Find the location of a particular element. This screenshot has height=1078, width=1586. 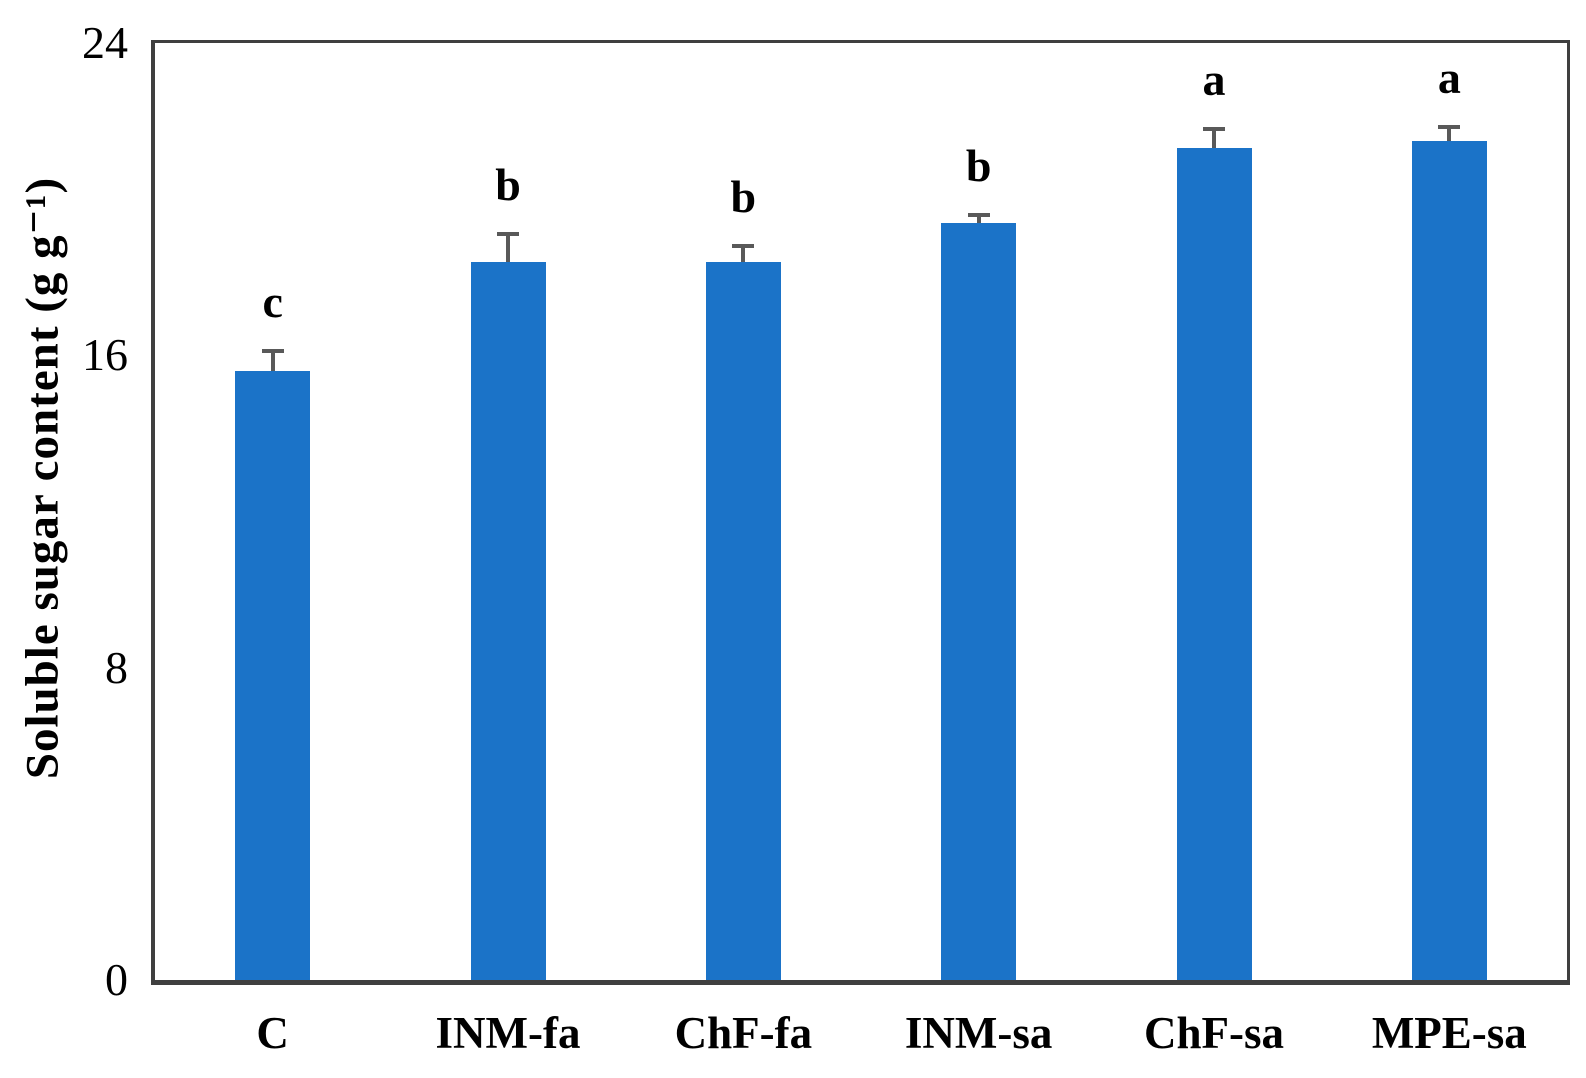

x-tick-label: INM-sa is located at coordinates (978, 1033).